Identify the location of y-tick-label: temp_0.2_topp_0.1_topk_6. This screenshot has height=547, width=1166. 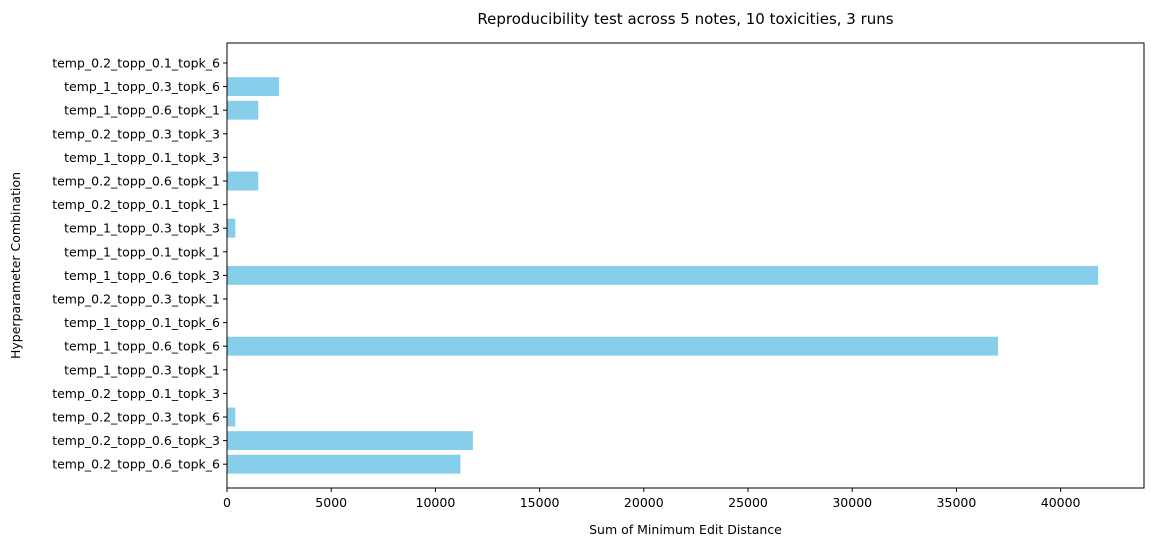
(136, 63).